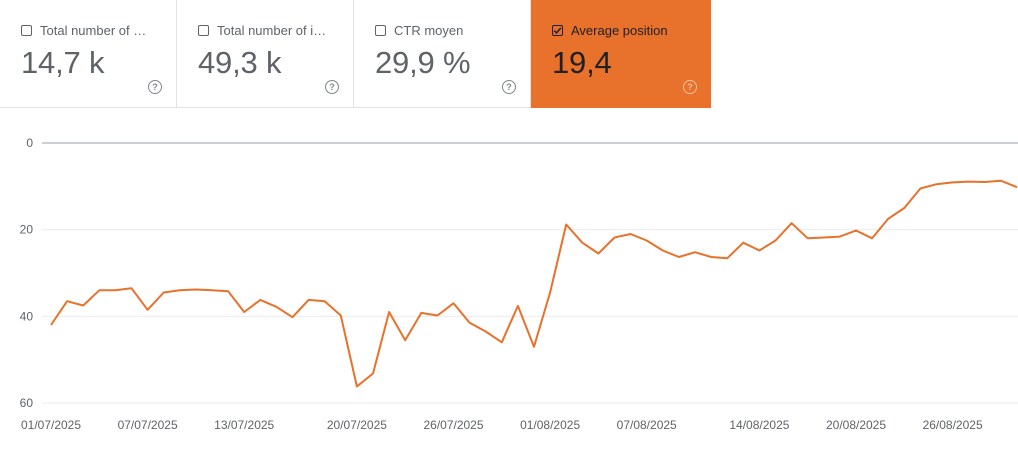 The height and width of the screenshot is (456, 1018). I want to click on metric-value: 14,7 k, so click(63, 62).